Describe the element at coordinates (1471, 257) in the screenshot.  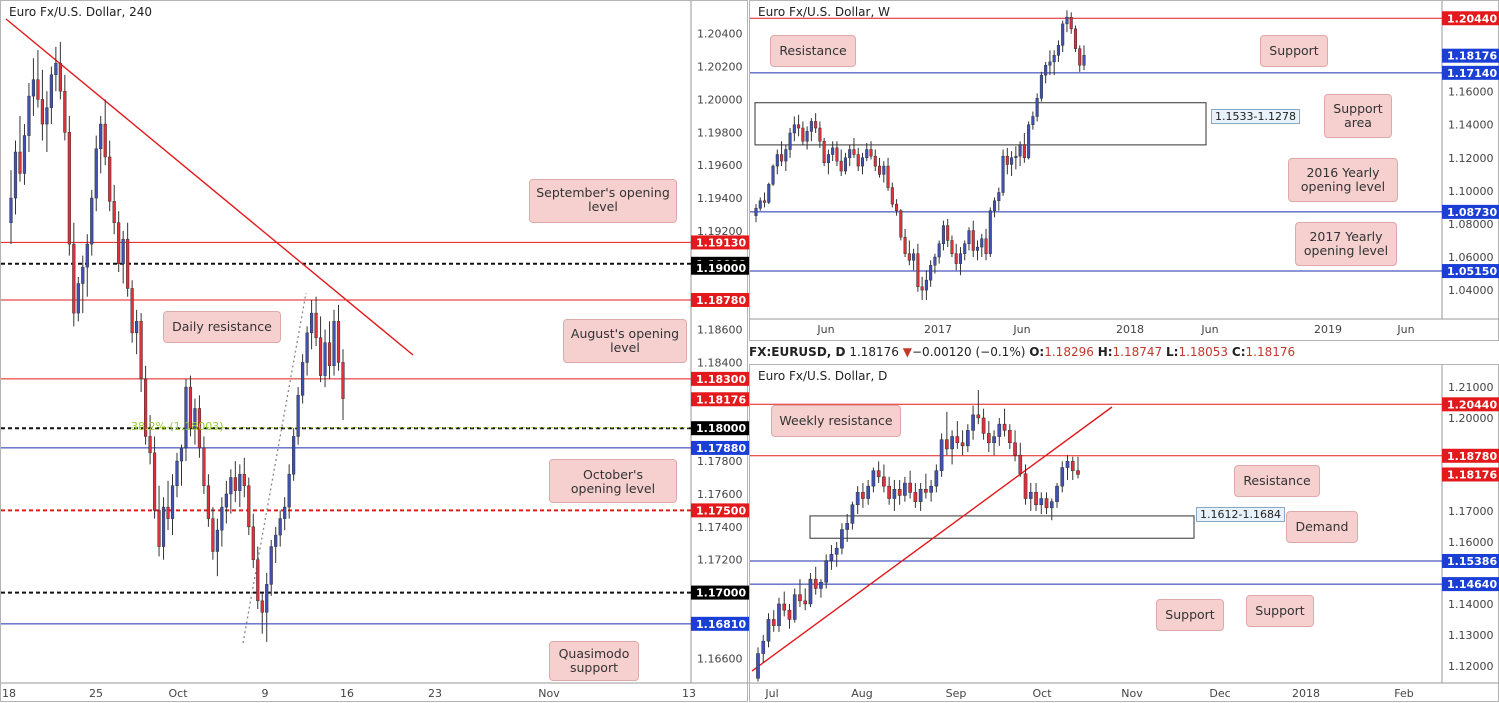
I see `price-tick-label: 1.06000` at that location.